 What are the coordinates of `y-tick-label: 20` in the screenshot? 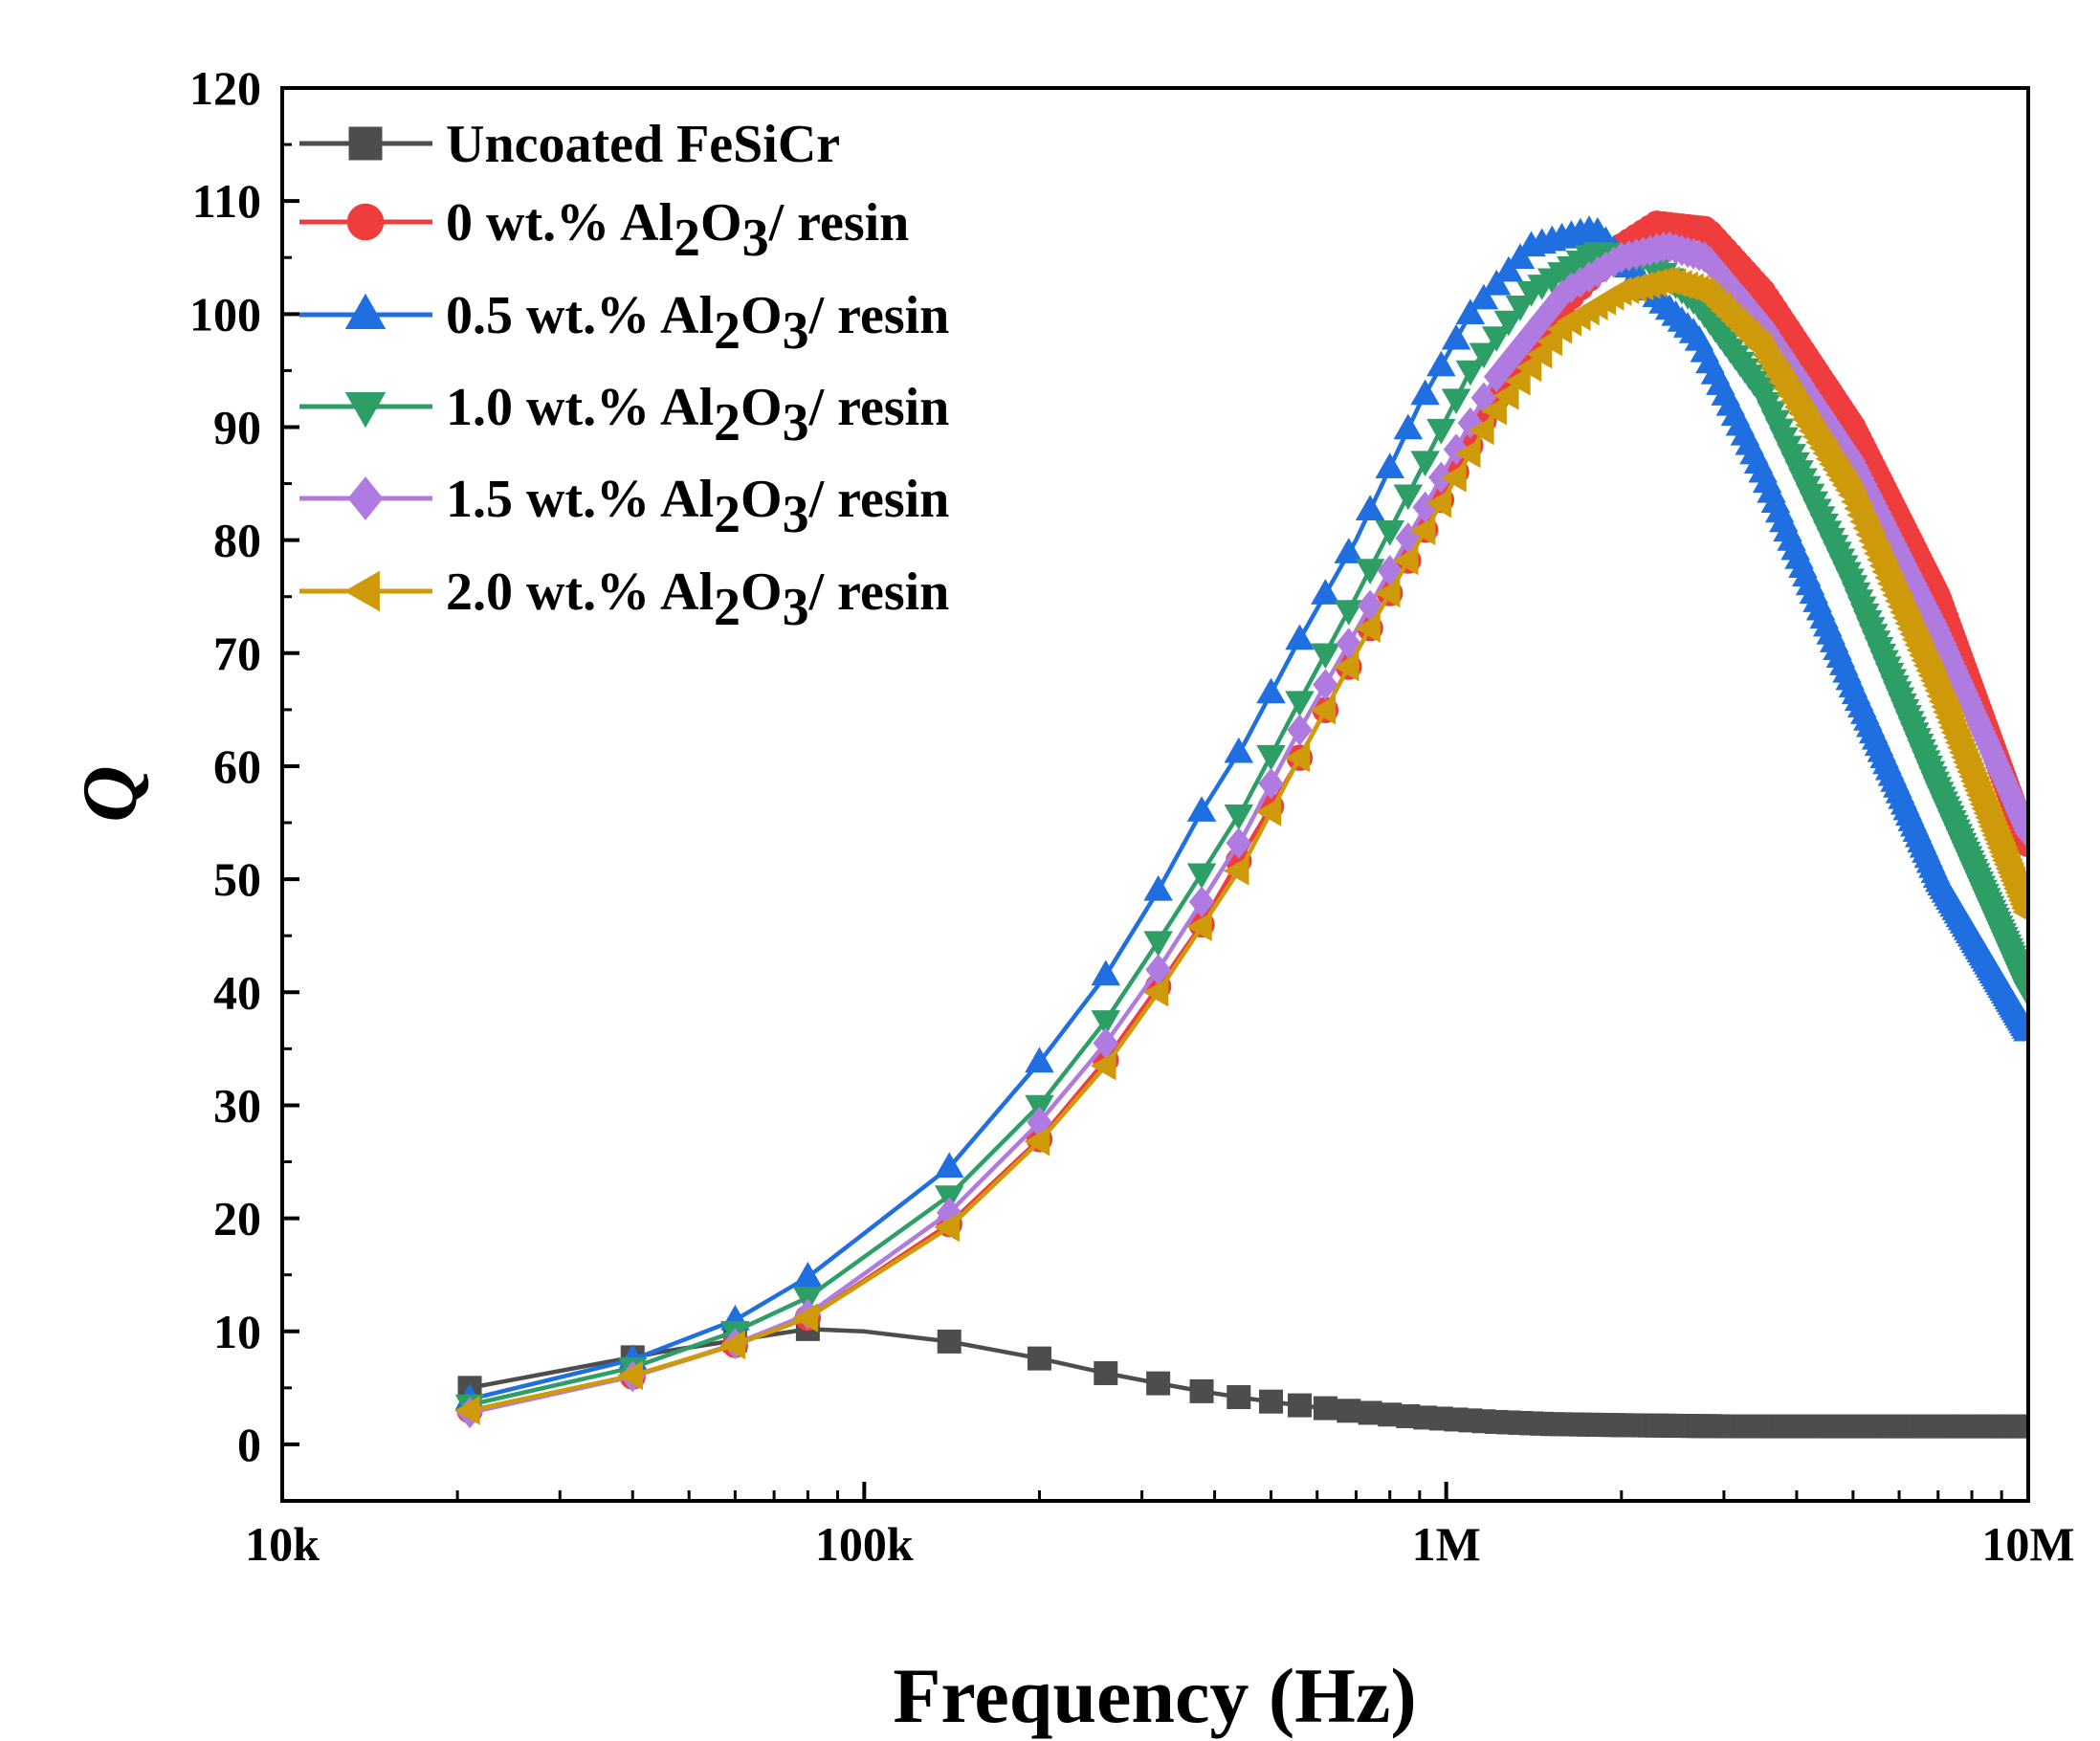 It's located at (237, 1219).